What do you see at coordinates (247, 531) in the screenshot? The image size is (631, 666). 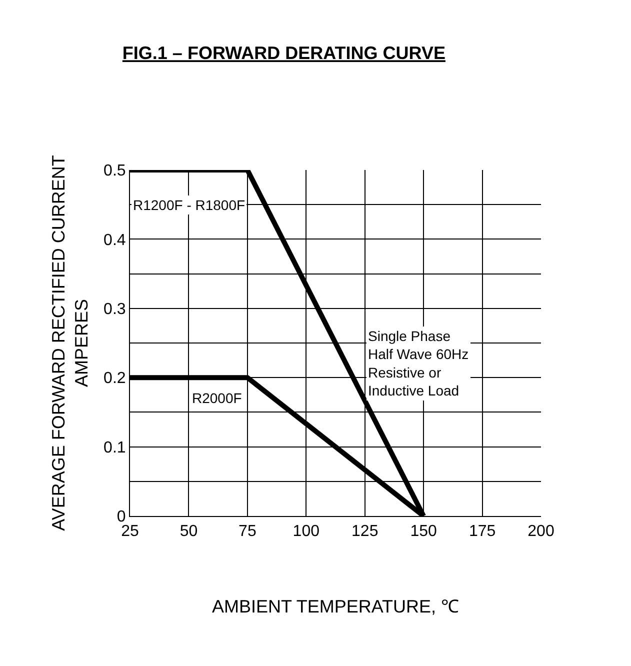 I see `x-tick-label: 75` at bounding box center [247, 531].